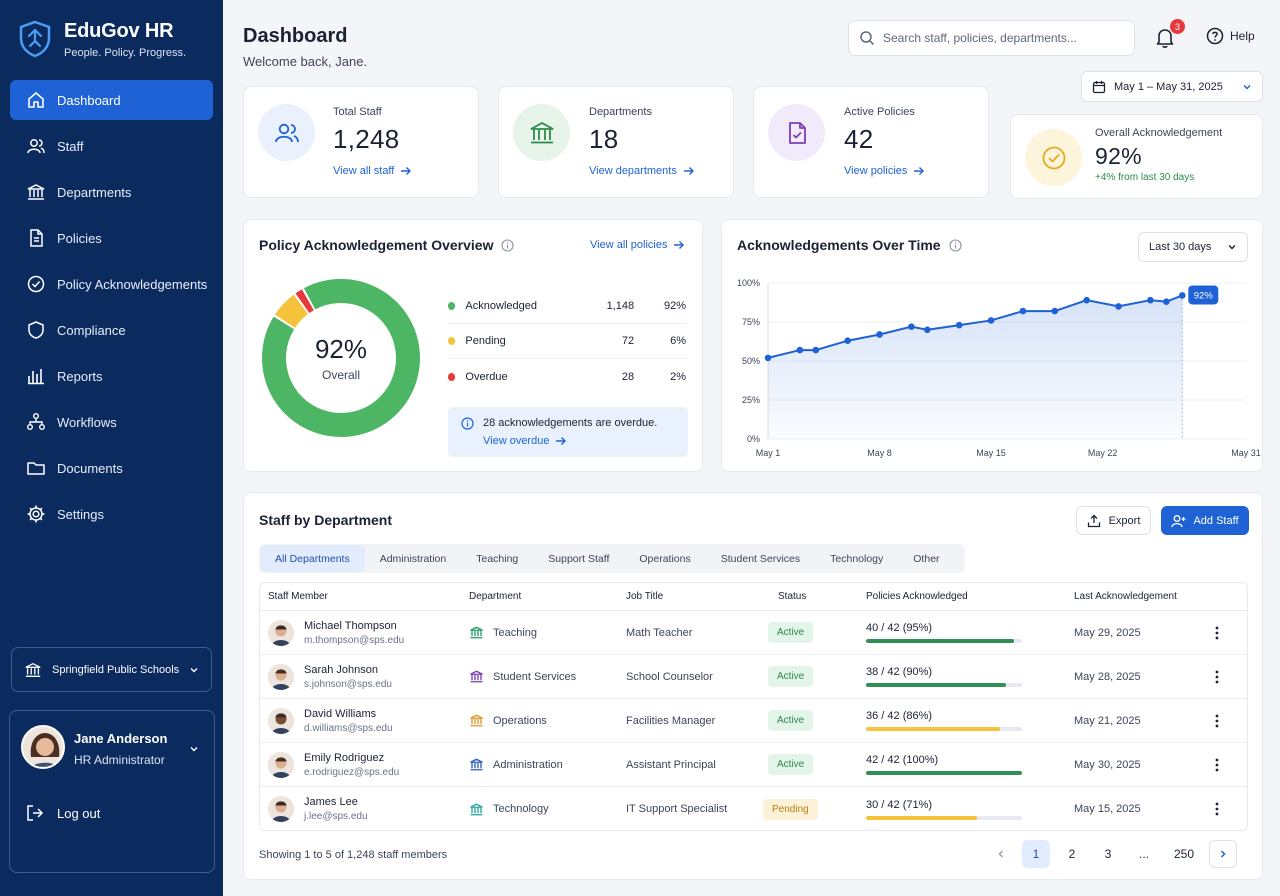  I want to click on overdue-note-text: 28 acknowledgements are overdue., so click(570, 423).